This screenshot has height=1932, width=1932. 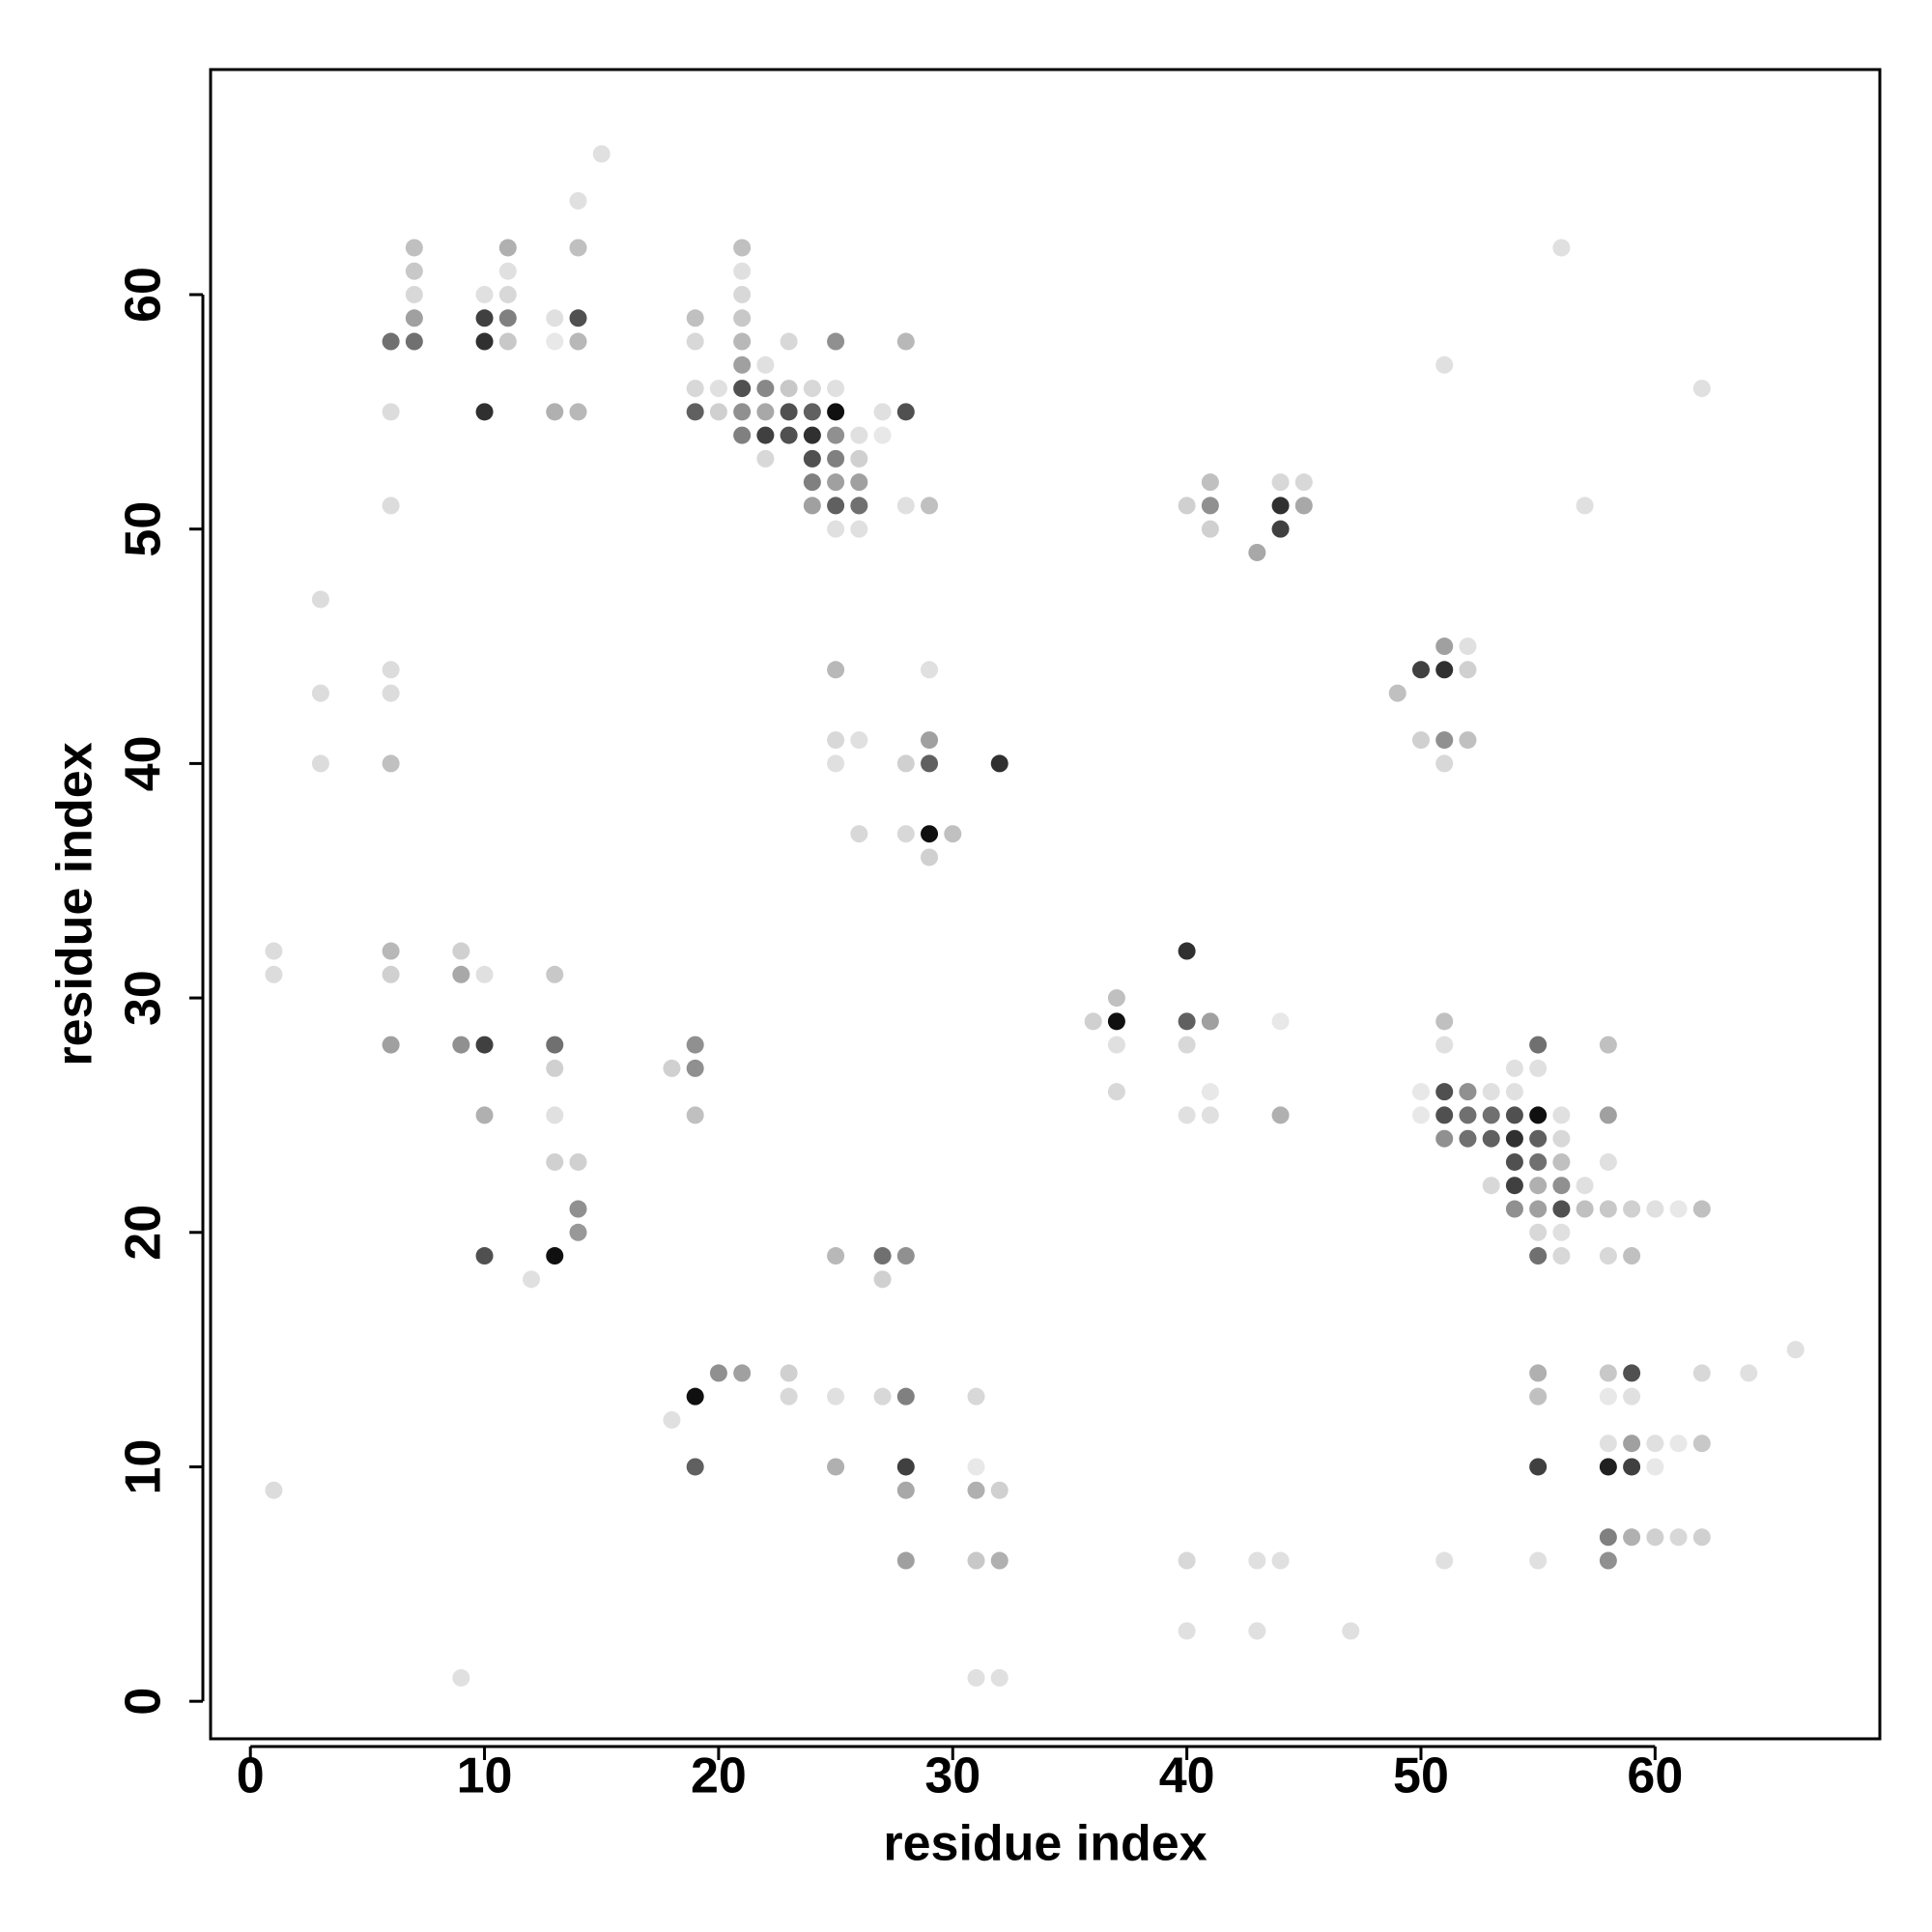 I want to click on x-tick-label: 10, so click(x=485, y=1776).